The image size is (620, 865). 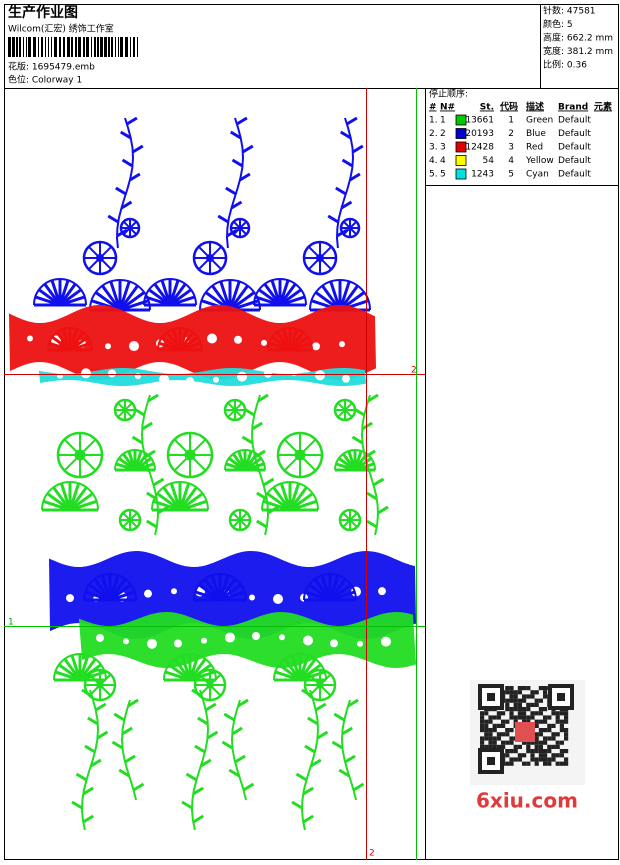 What do you see at coordinates (68, 47) in the screenshot?
I see `barcode-bar` at bounding box center [68, 47].